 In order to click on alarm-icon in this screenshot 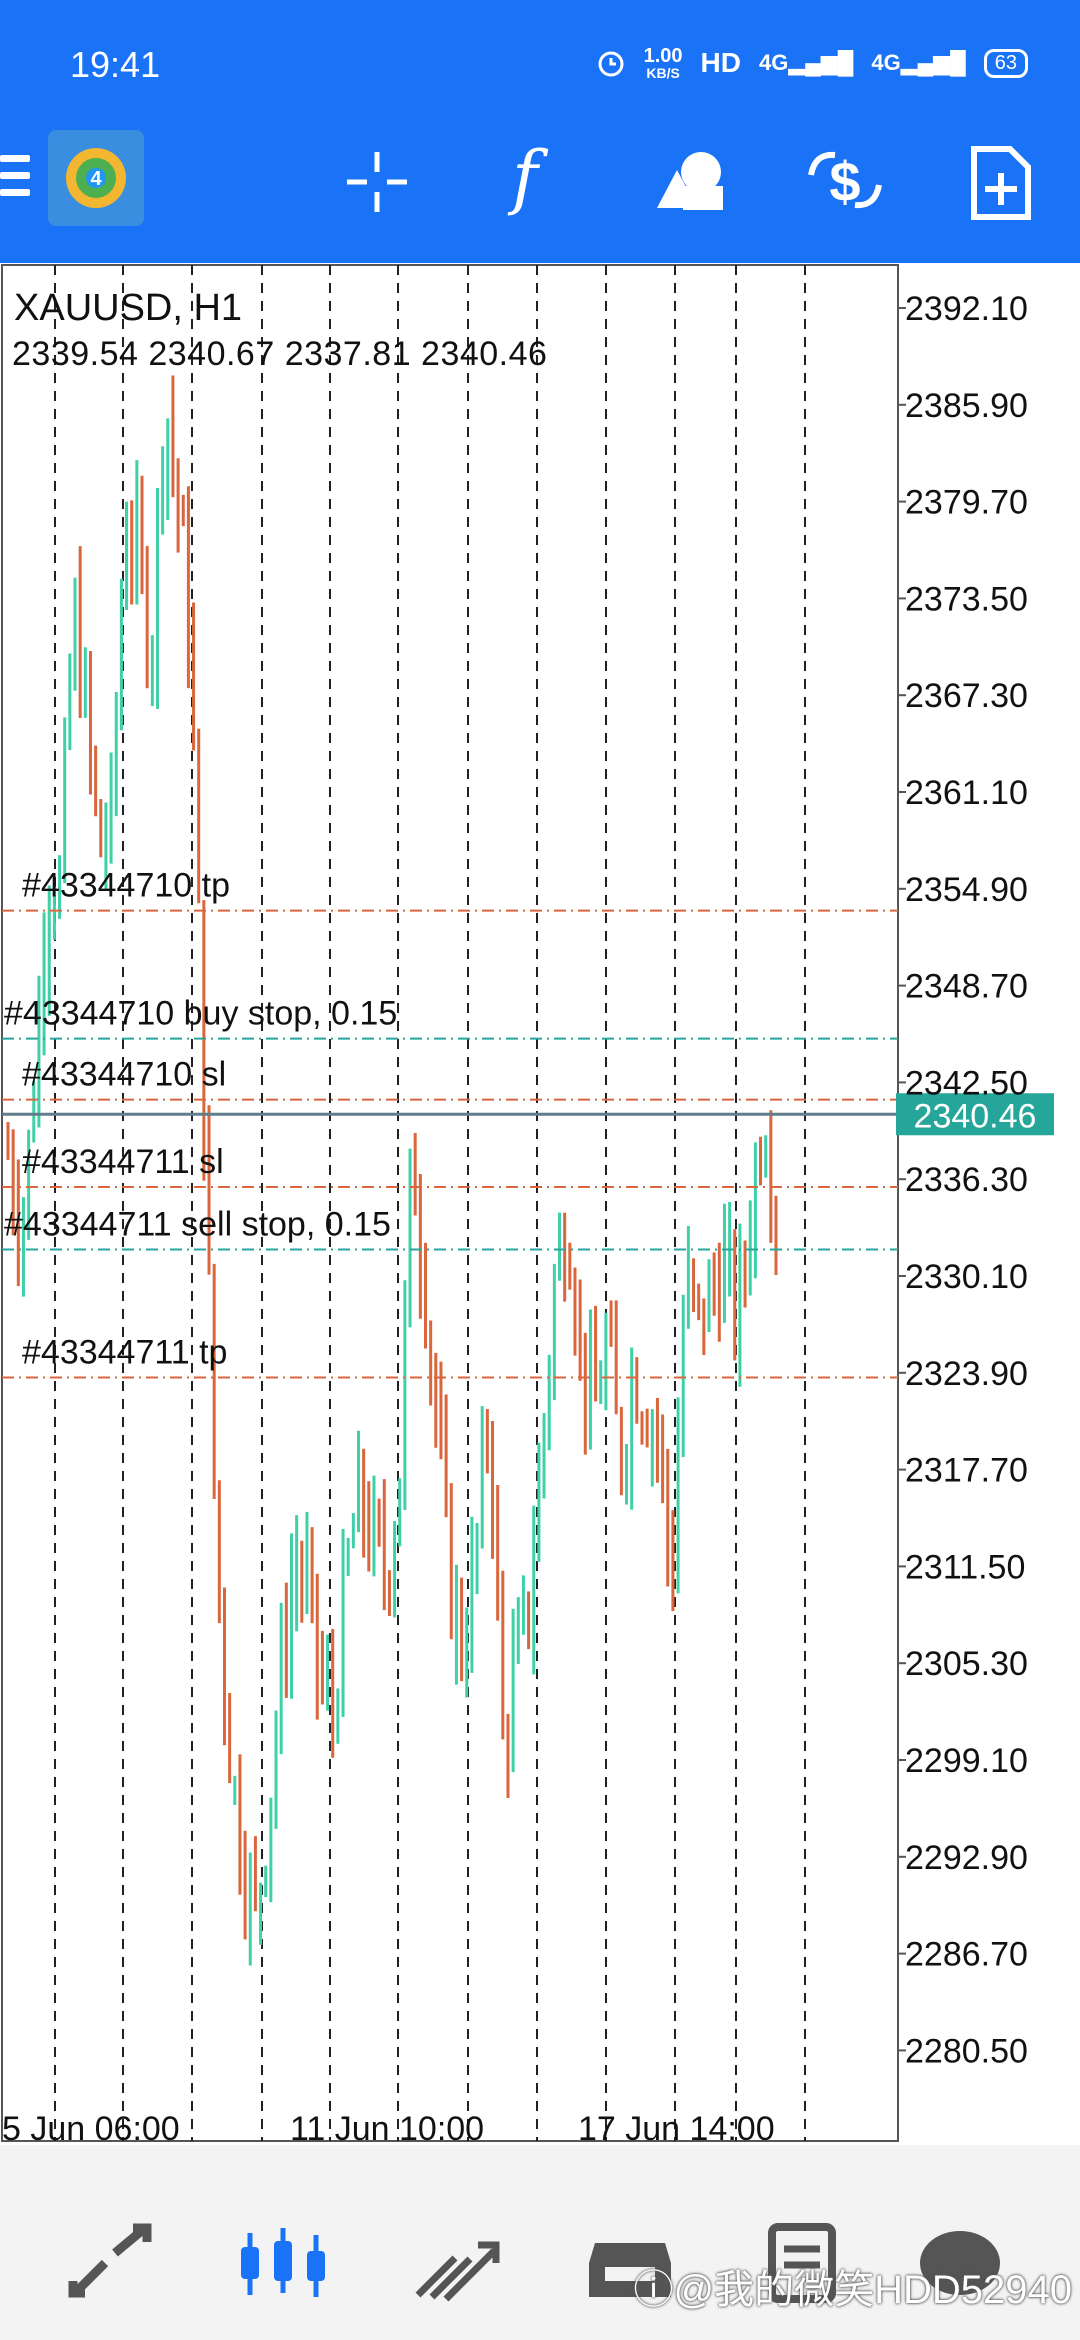, I will do `click(611, 64)`.